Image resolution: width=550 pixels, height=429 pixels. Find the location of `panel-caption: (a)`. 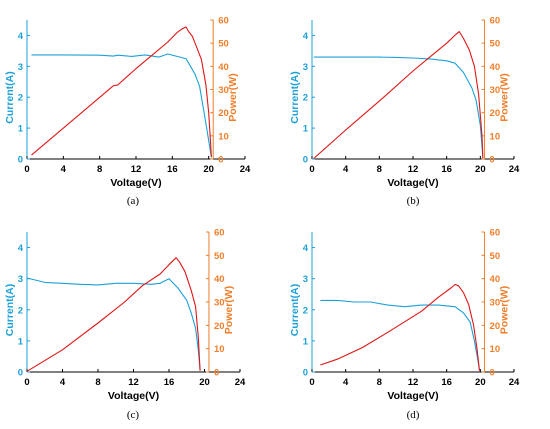

panel-caption: (a) is located at coordinates (133, 201).